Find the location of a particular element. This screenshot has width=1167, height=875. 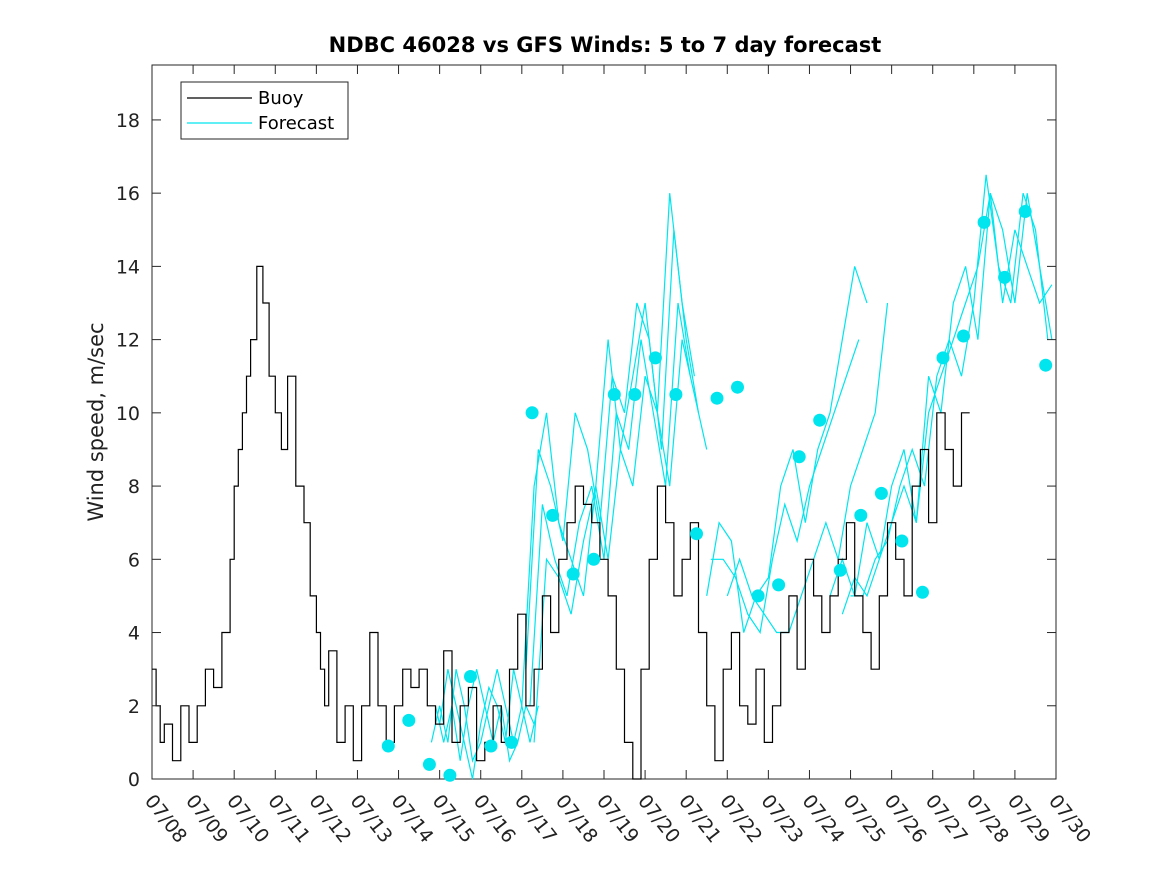

x-tick-label: 07/09 is located at coordinates (206, 819).